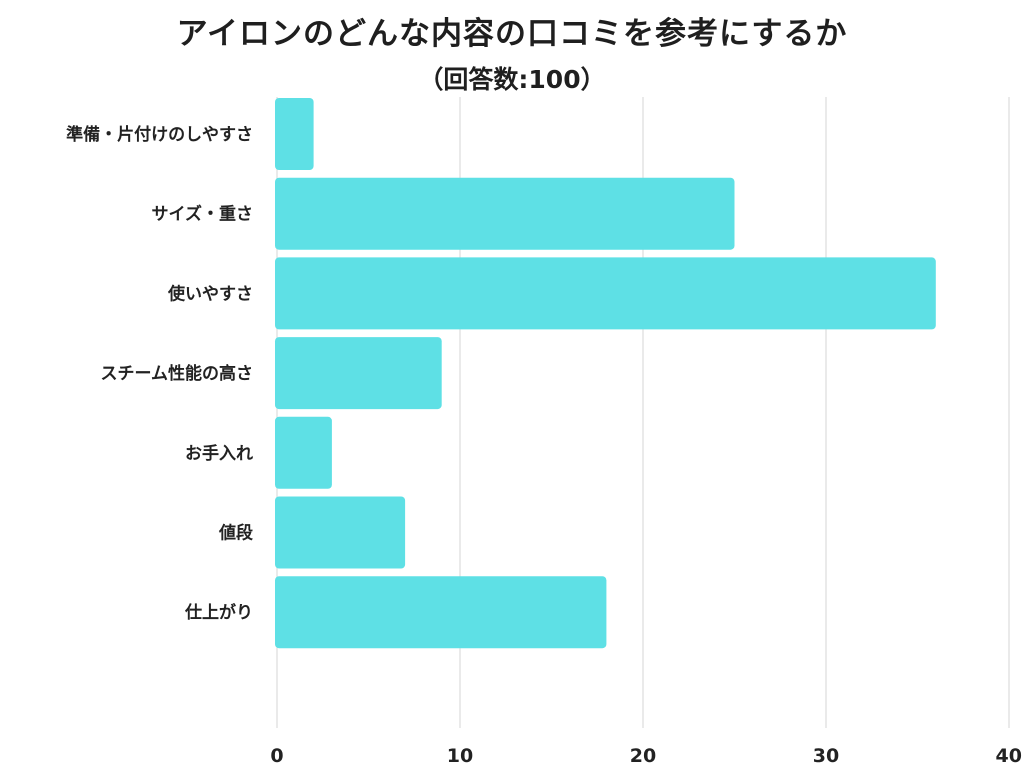 The image size is (1024, 768). I want to click on x-tick-label-0: 0, so click(276, 756).